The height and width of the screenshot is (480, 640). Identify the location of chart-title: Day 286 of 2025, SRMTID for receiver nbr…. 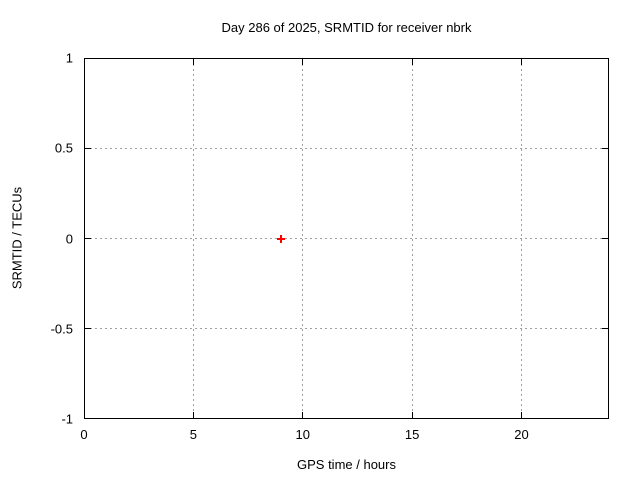
(346, 27).